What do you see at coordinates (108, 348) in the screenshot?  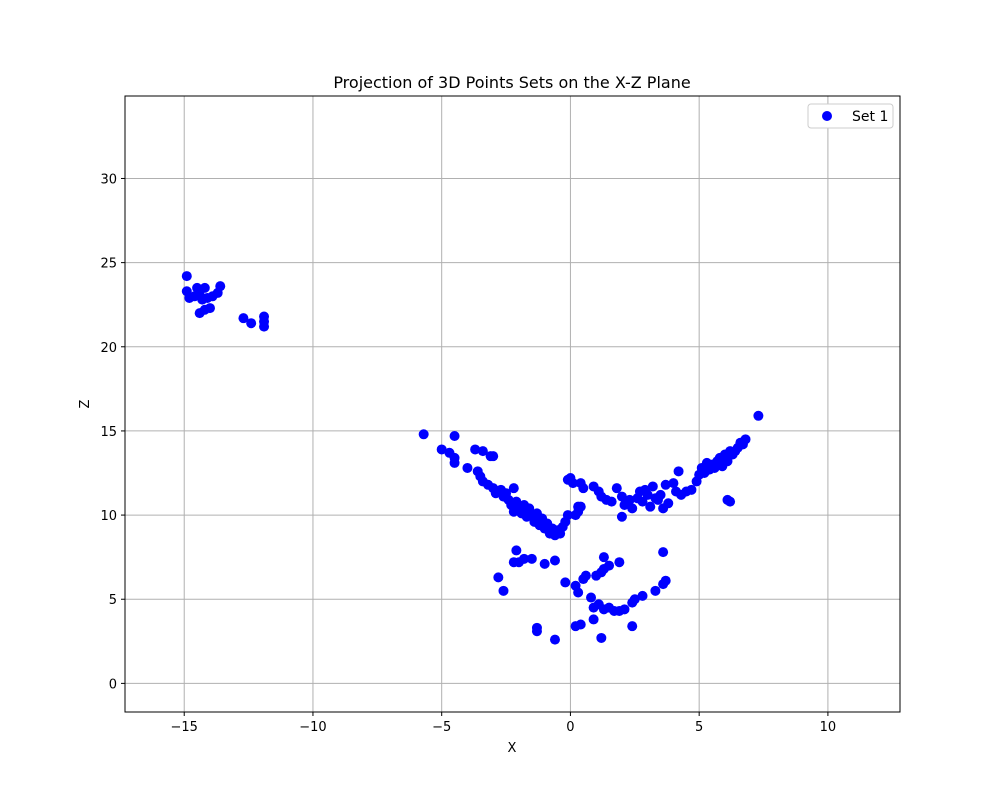 I see `y-tick-label: 20` at bounding box center [108, 348].